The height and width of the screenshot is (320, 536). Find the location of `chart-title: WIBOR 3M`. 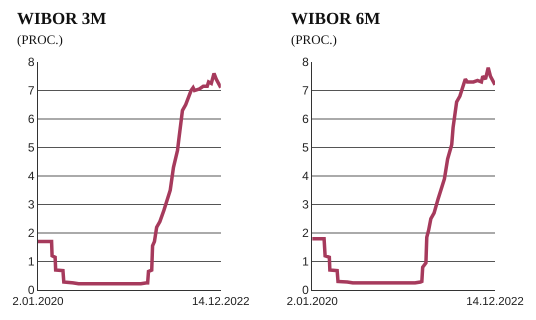

chart-title: WIBOR 3M is located at coordinates (61, 18).